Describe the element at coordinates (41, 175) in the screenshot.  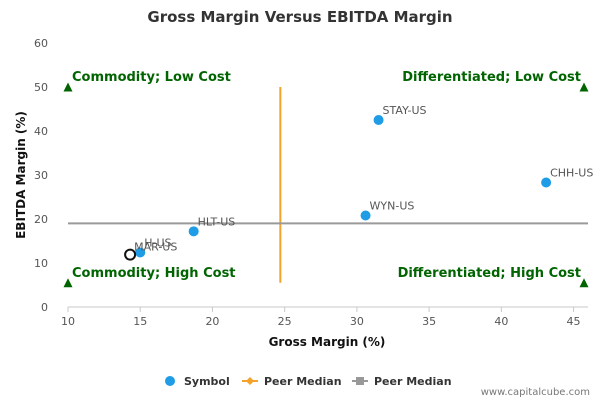
I see `y-tick-label: 30` at that location.